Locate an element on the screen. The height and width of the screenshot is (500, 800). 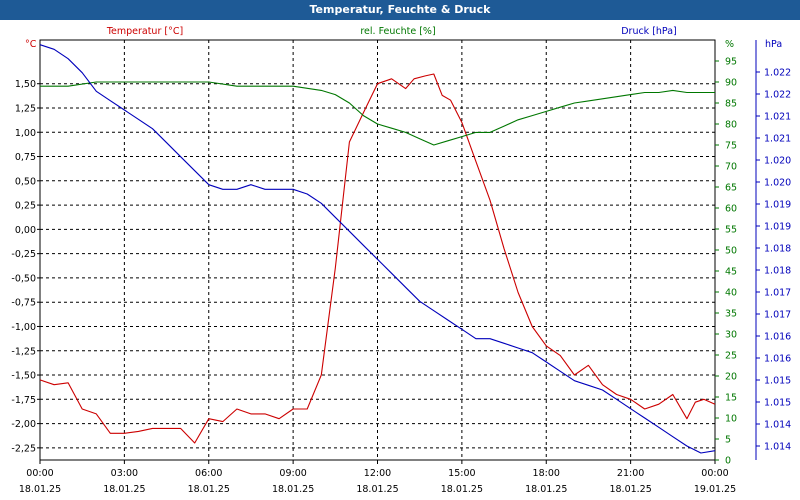
humidity-tick-label: 70 is located at coordinates (731, 167).